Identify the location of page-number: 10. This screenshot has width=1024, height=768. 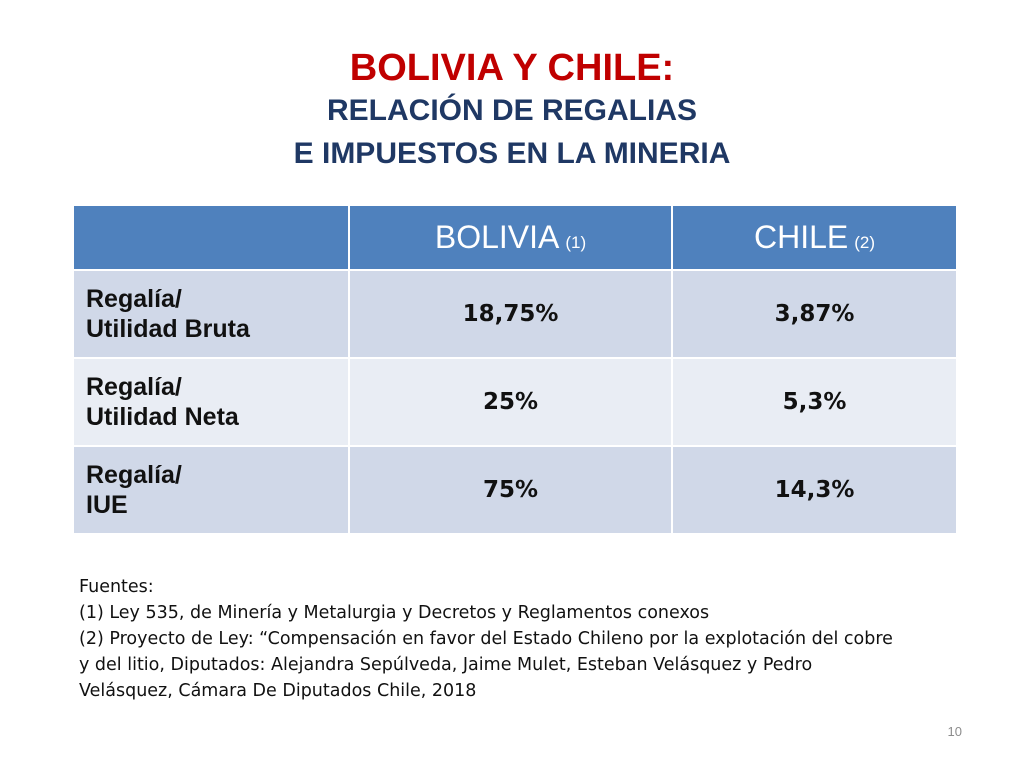
(954, 731).